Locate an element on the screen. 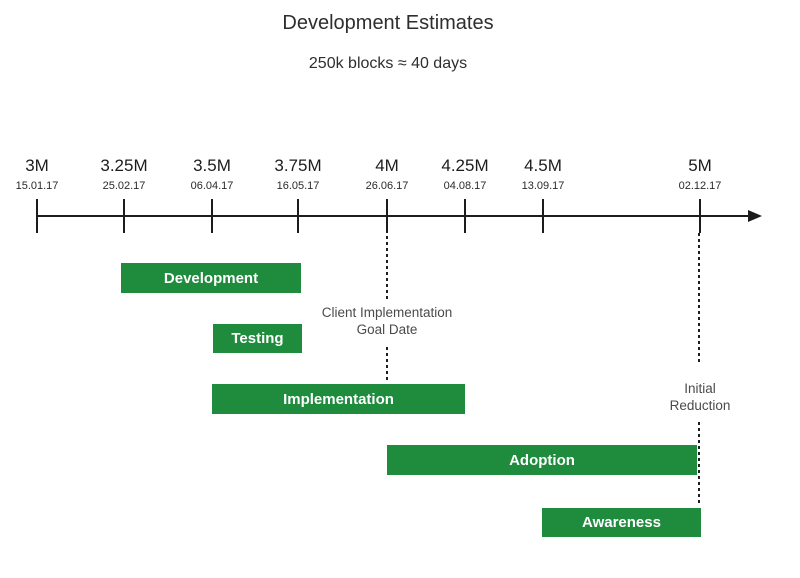 The image size is (800, 578). milestone-date: 15.01.17 is located at coordinates (37, 186).